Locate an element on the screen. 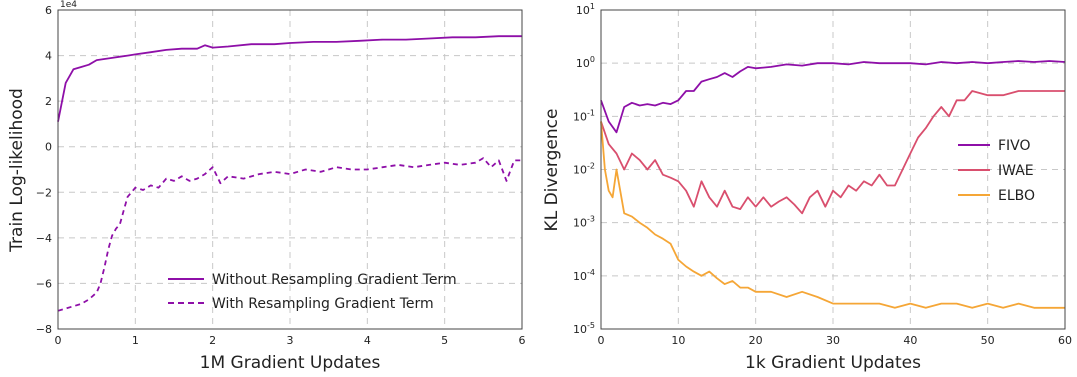 The image size is (1077, 377). x-tick-label: 50 is located at coordinates (988, 340).